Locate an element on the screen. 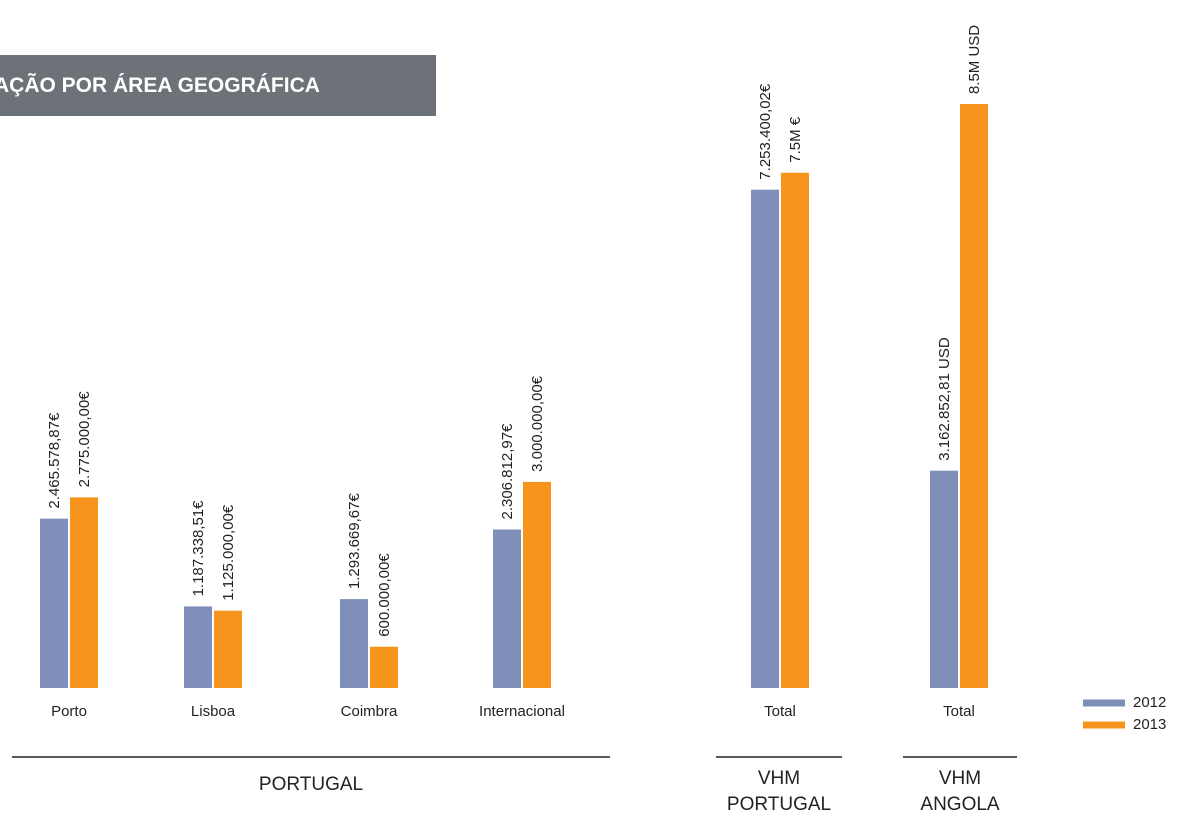 The width and height of the screenshot is (1188, 821). value-label: 7.5M € is located at coordinates (795, 139).